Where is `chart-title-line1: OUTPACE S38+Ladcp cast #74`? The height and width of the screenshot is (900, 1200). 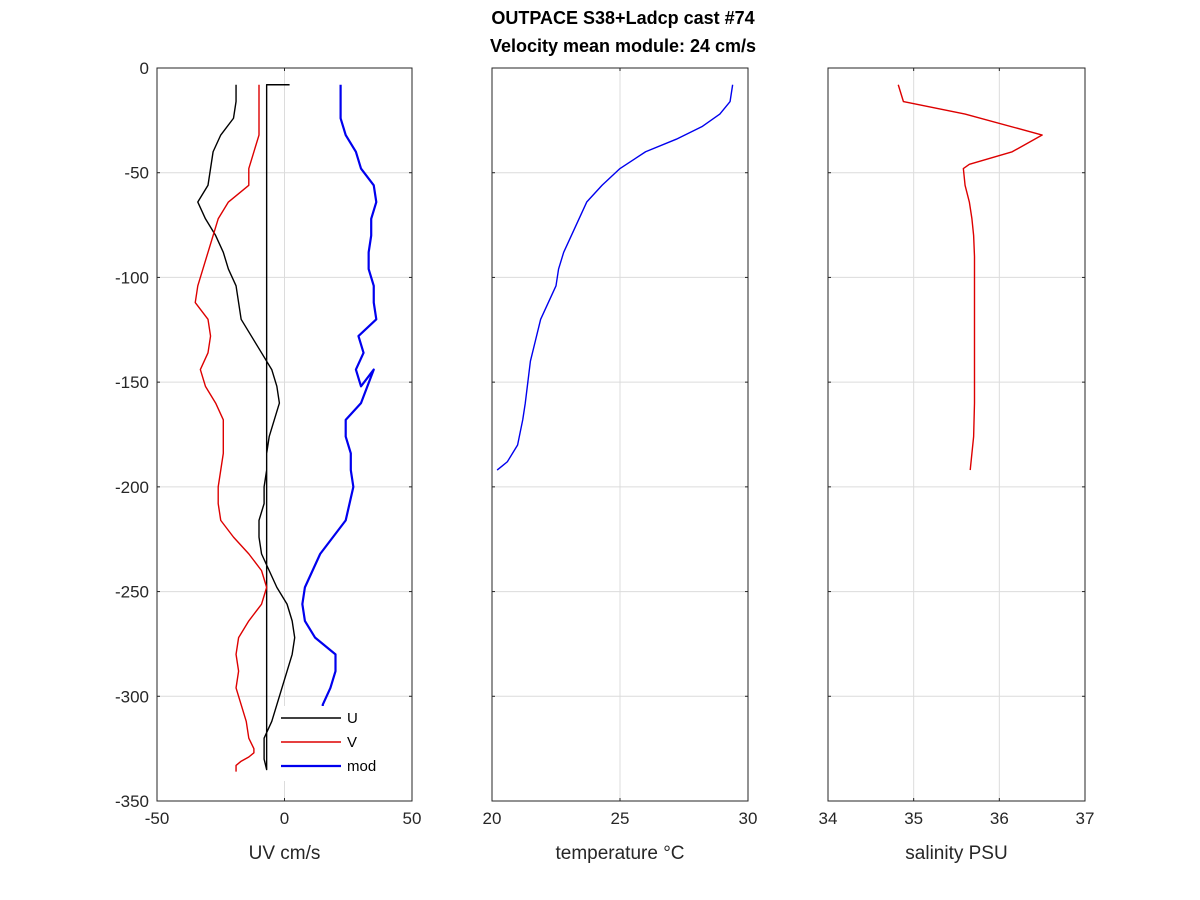
chart-title-line1: OUTPACE S38+Ladcp cast #74 is located at coordinates (622, 18).